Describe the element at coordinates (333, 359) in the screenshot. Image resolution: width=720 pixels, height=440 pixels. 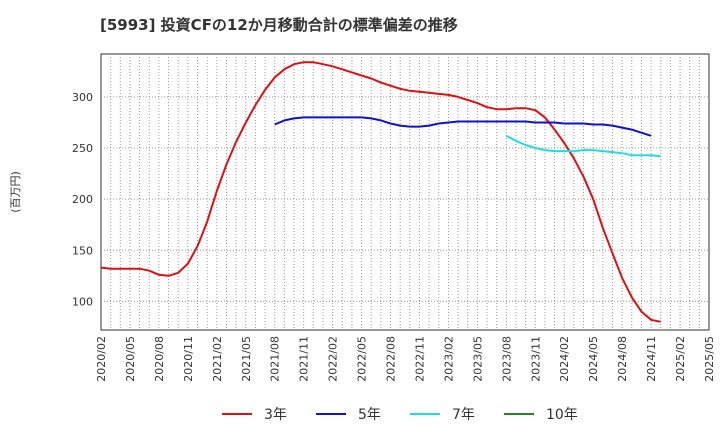
I see `x-tick-label: 2022/02` at that location.